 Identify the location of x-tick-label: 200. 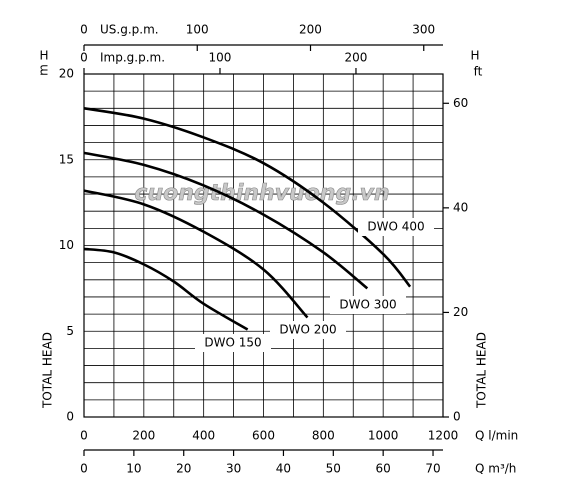
(143, 436).